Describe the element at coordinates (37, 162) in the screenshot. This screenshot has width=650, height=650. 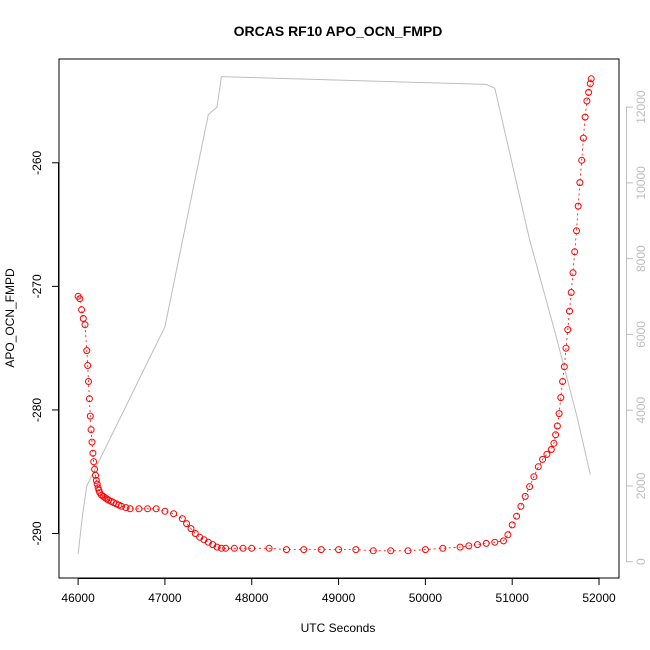
I see `y-tick-label: -260` at that location.